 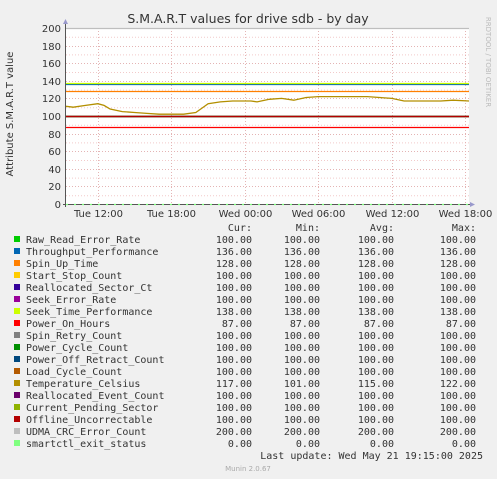 I want to click on legend-series-name: Power_Off_Retract_Count, so click(x=95, y=360).